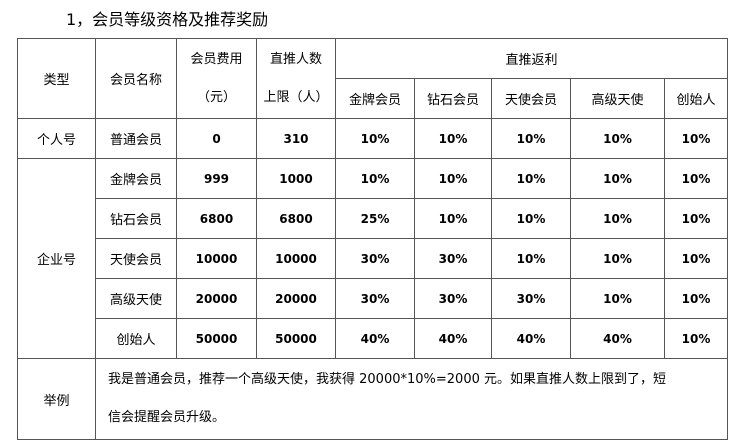  What do you see at coordinates (295, 59) in the screenshot?
I see `cell-line: 直推人数` at bounding box center [295, 59].